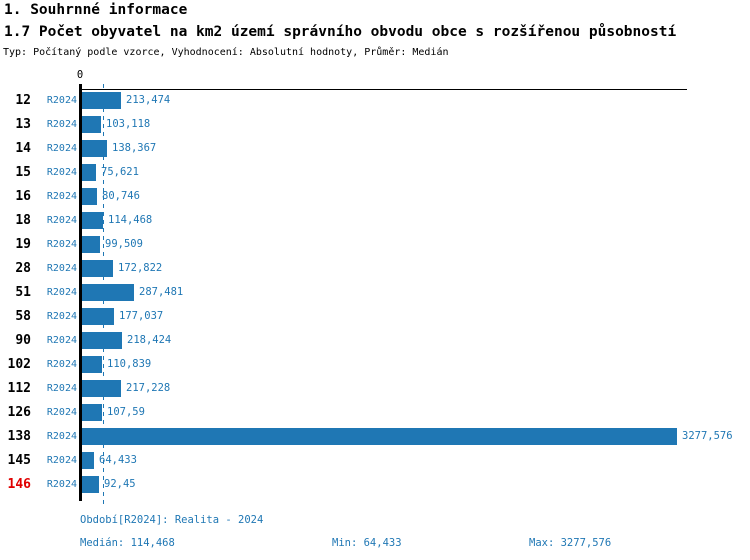  Describe the element at coordinates (126, 412) in the screenshot. I see `bar-value-label: 107,59` at that location.